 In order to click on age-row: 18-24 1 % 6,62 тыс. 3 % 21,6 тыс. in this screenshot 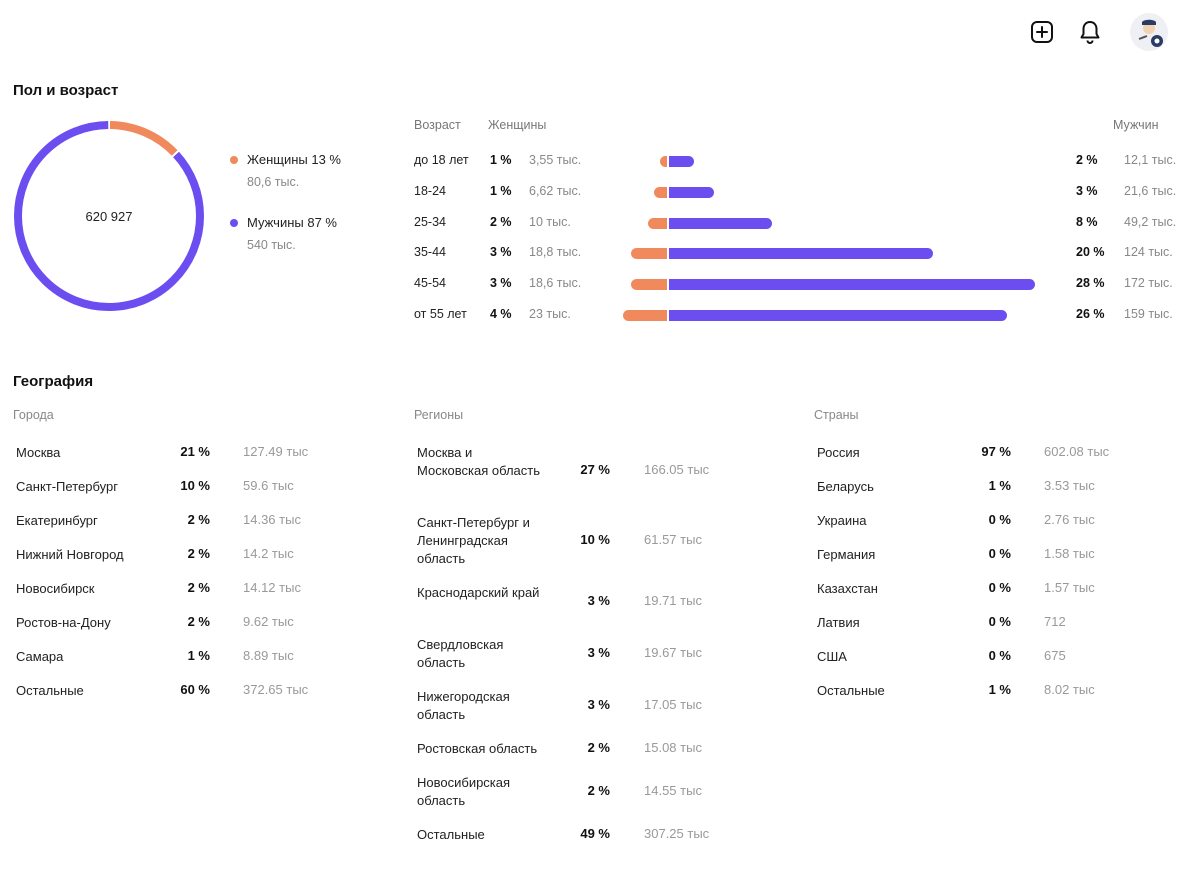, I will do `click(807, 193)`.